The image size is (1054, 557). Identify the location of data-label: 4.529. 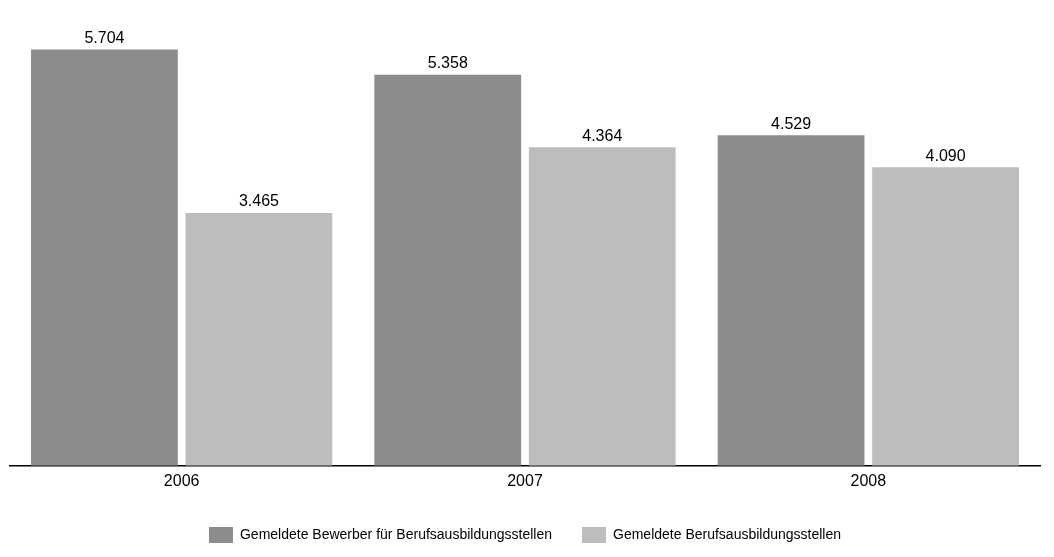
(791, 123).